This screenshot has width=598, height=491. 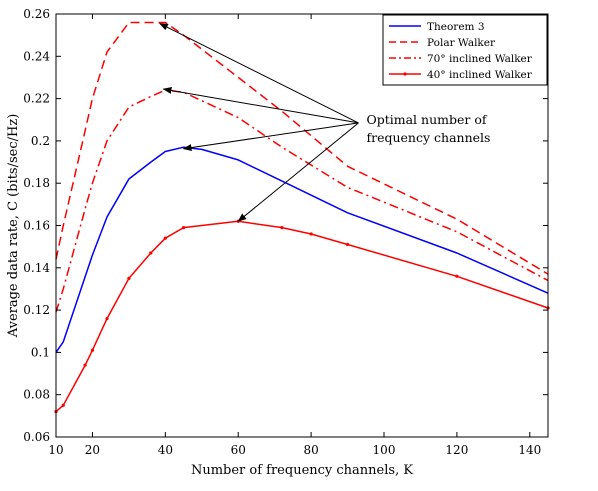 I want to click on y-tick-label: 0.06, so click(x=36, y=437).